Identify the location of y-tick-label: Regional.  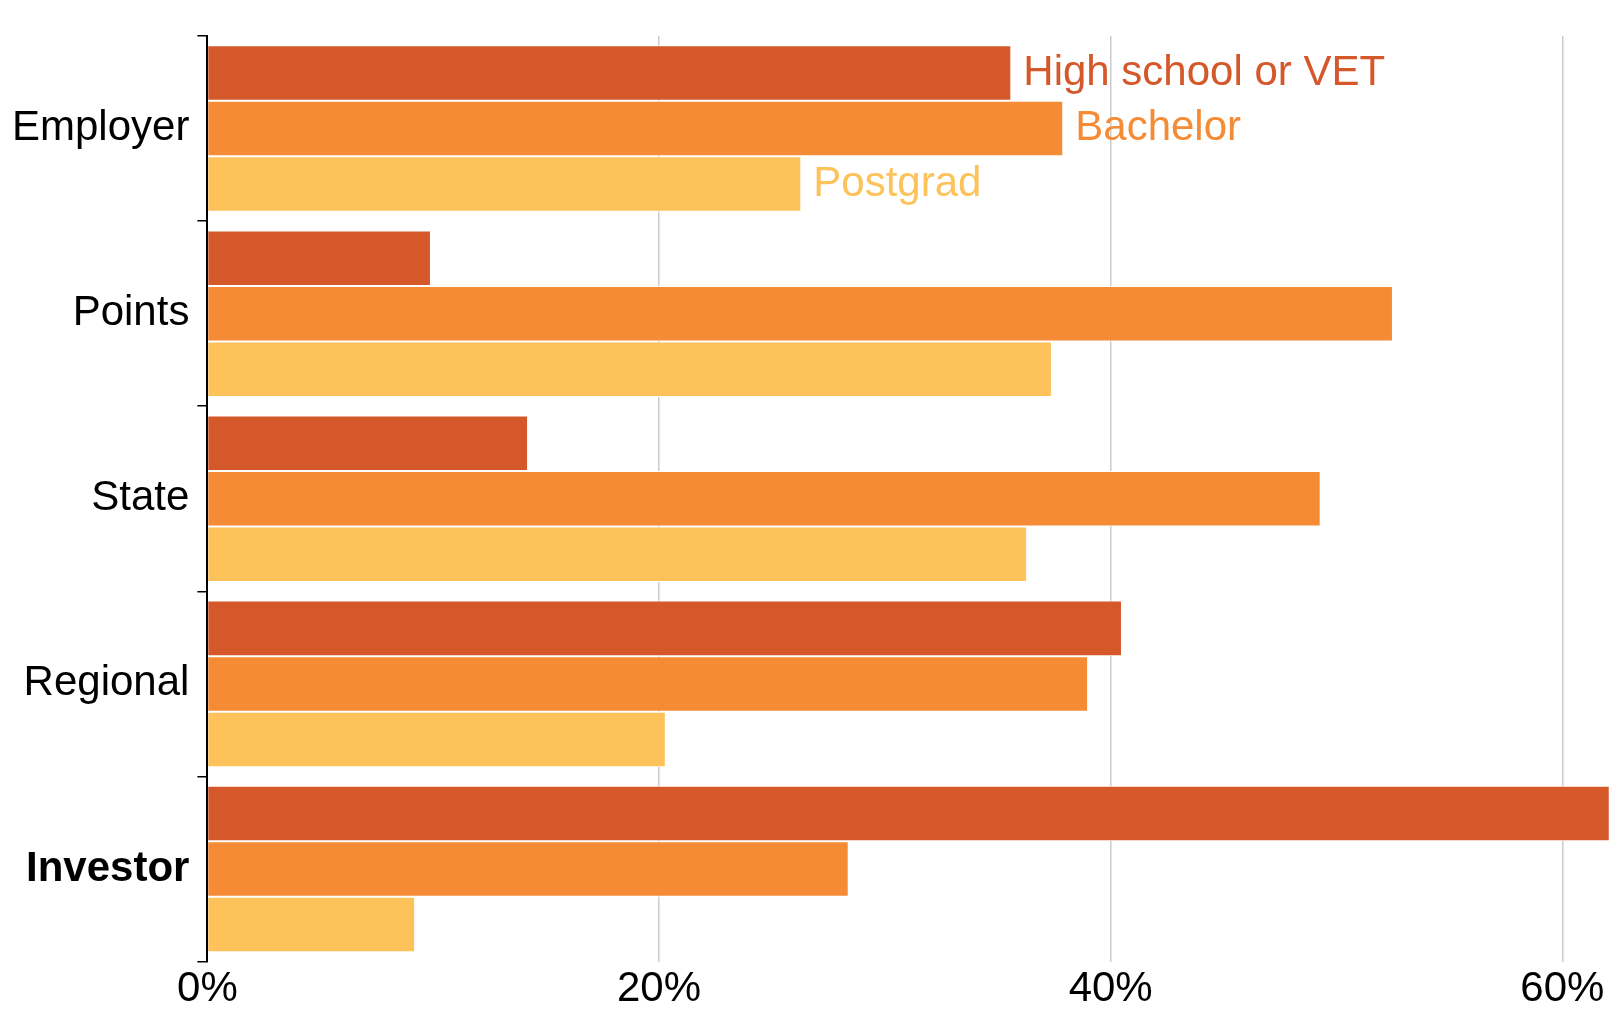
(106, 681).